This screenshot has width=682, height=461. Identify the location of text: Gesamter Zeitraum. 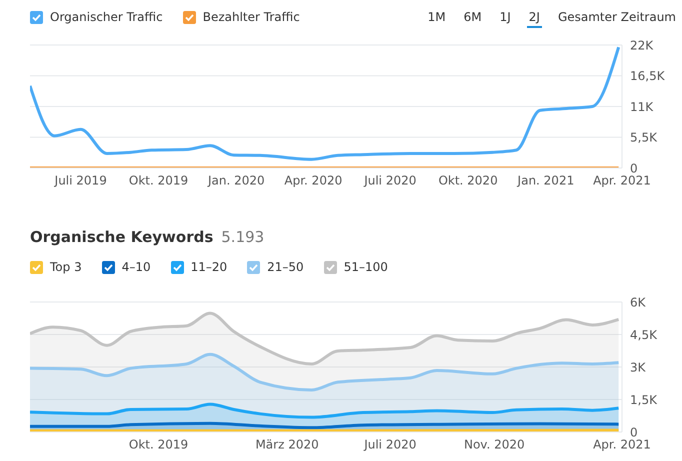
(617, 17).